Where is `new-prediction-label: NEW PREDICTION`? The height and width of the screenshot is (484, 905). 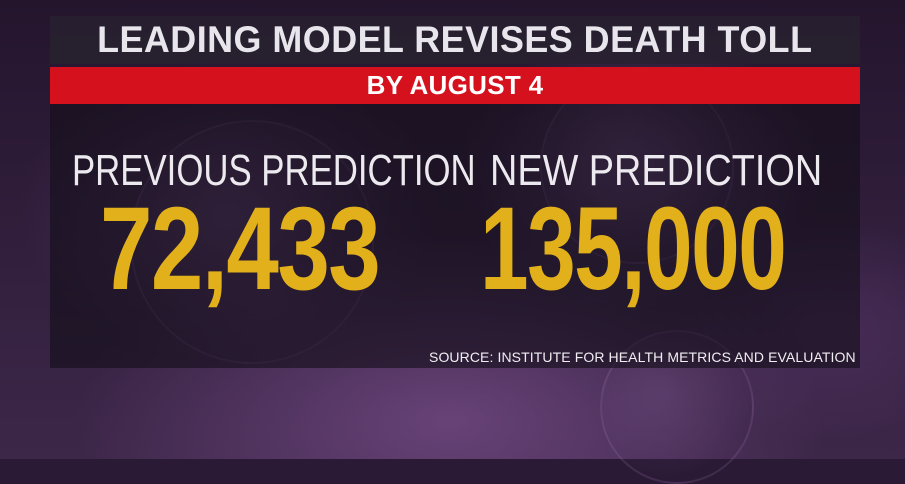 new-prediction-label: NEW PREDICTION is located at coordinates (656, 170).